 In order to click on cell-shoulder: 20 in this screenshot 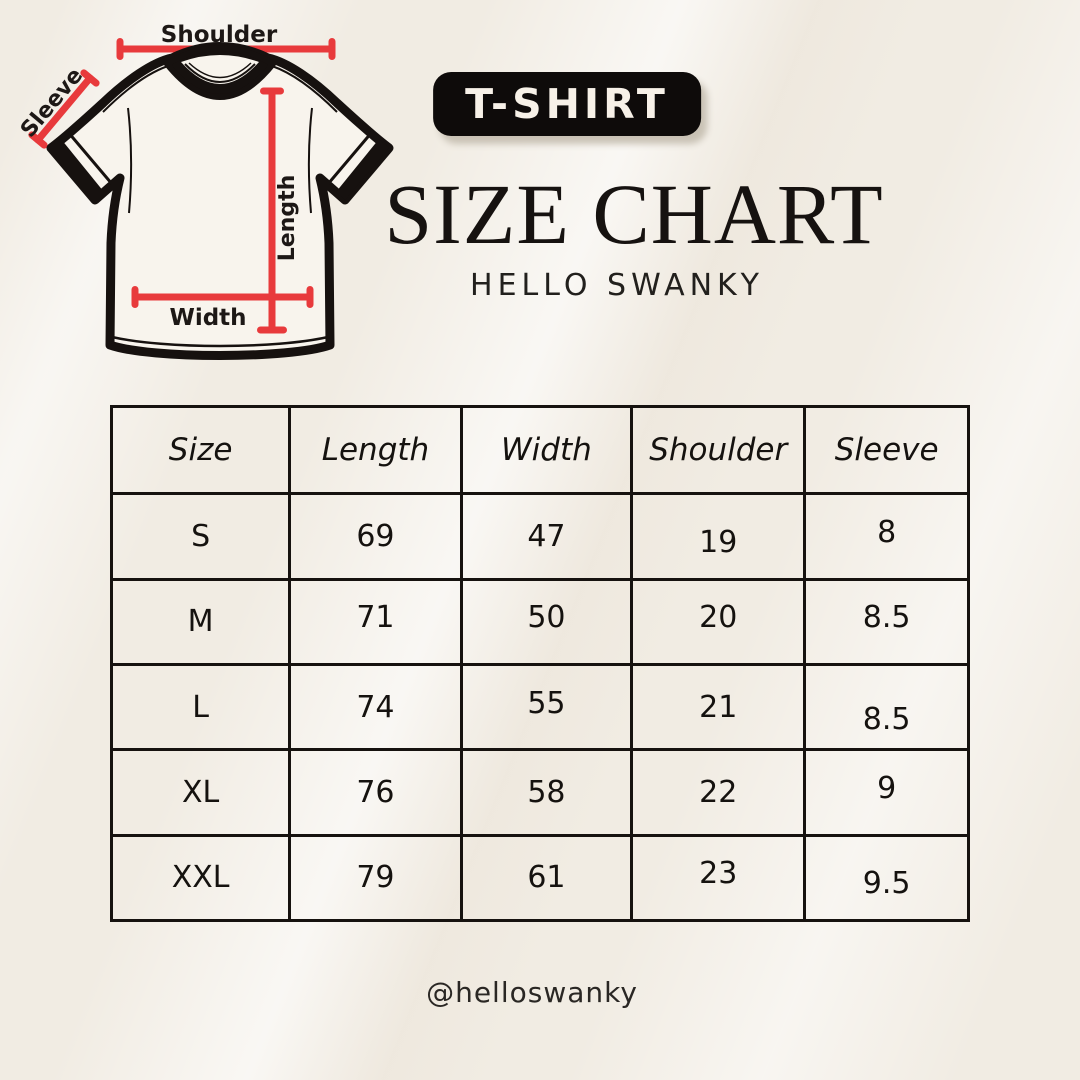, I will do `click(718, 622)`.